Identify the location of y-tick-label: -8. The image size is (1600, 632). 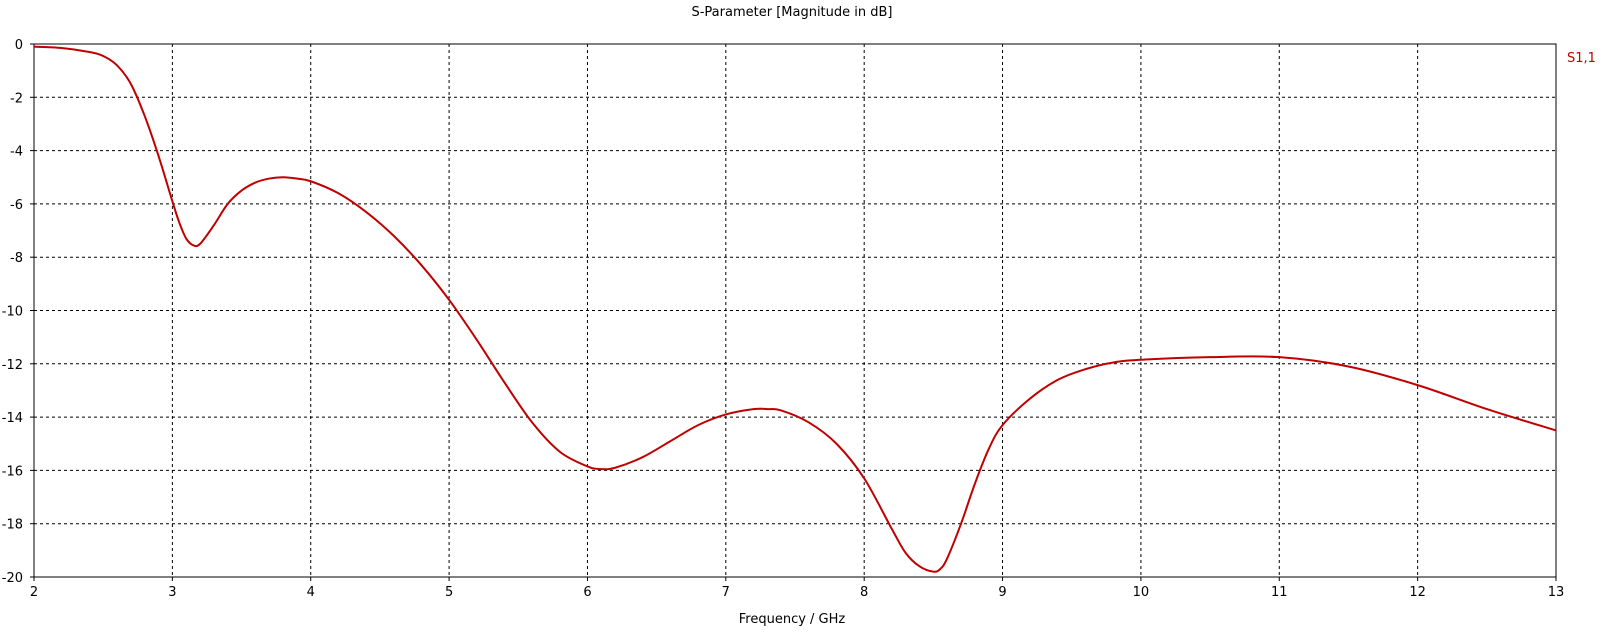
(16, 258).